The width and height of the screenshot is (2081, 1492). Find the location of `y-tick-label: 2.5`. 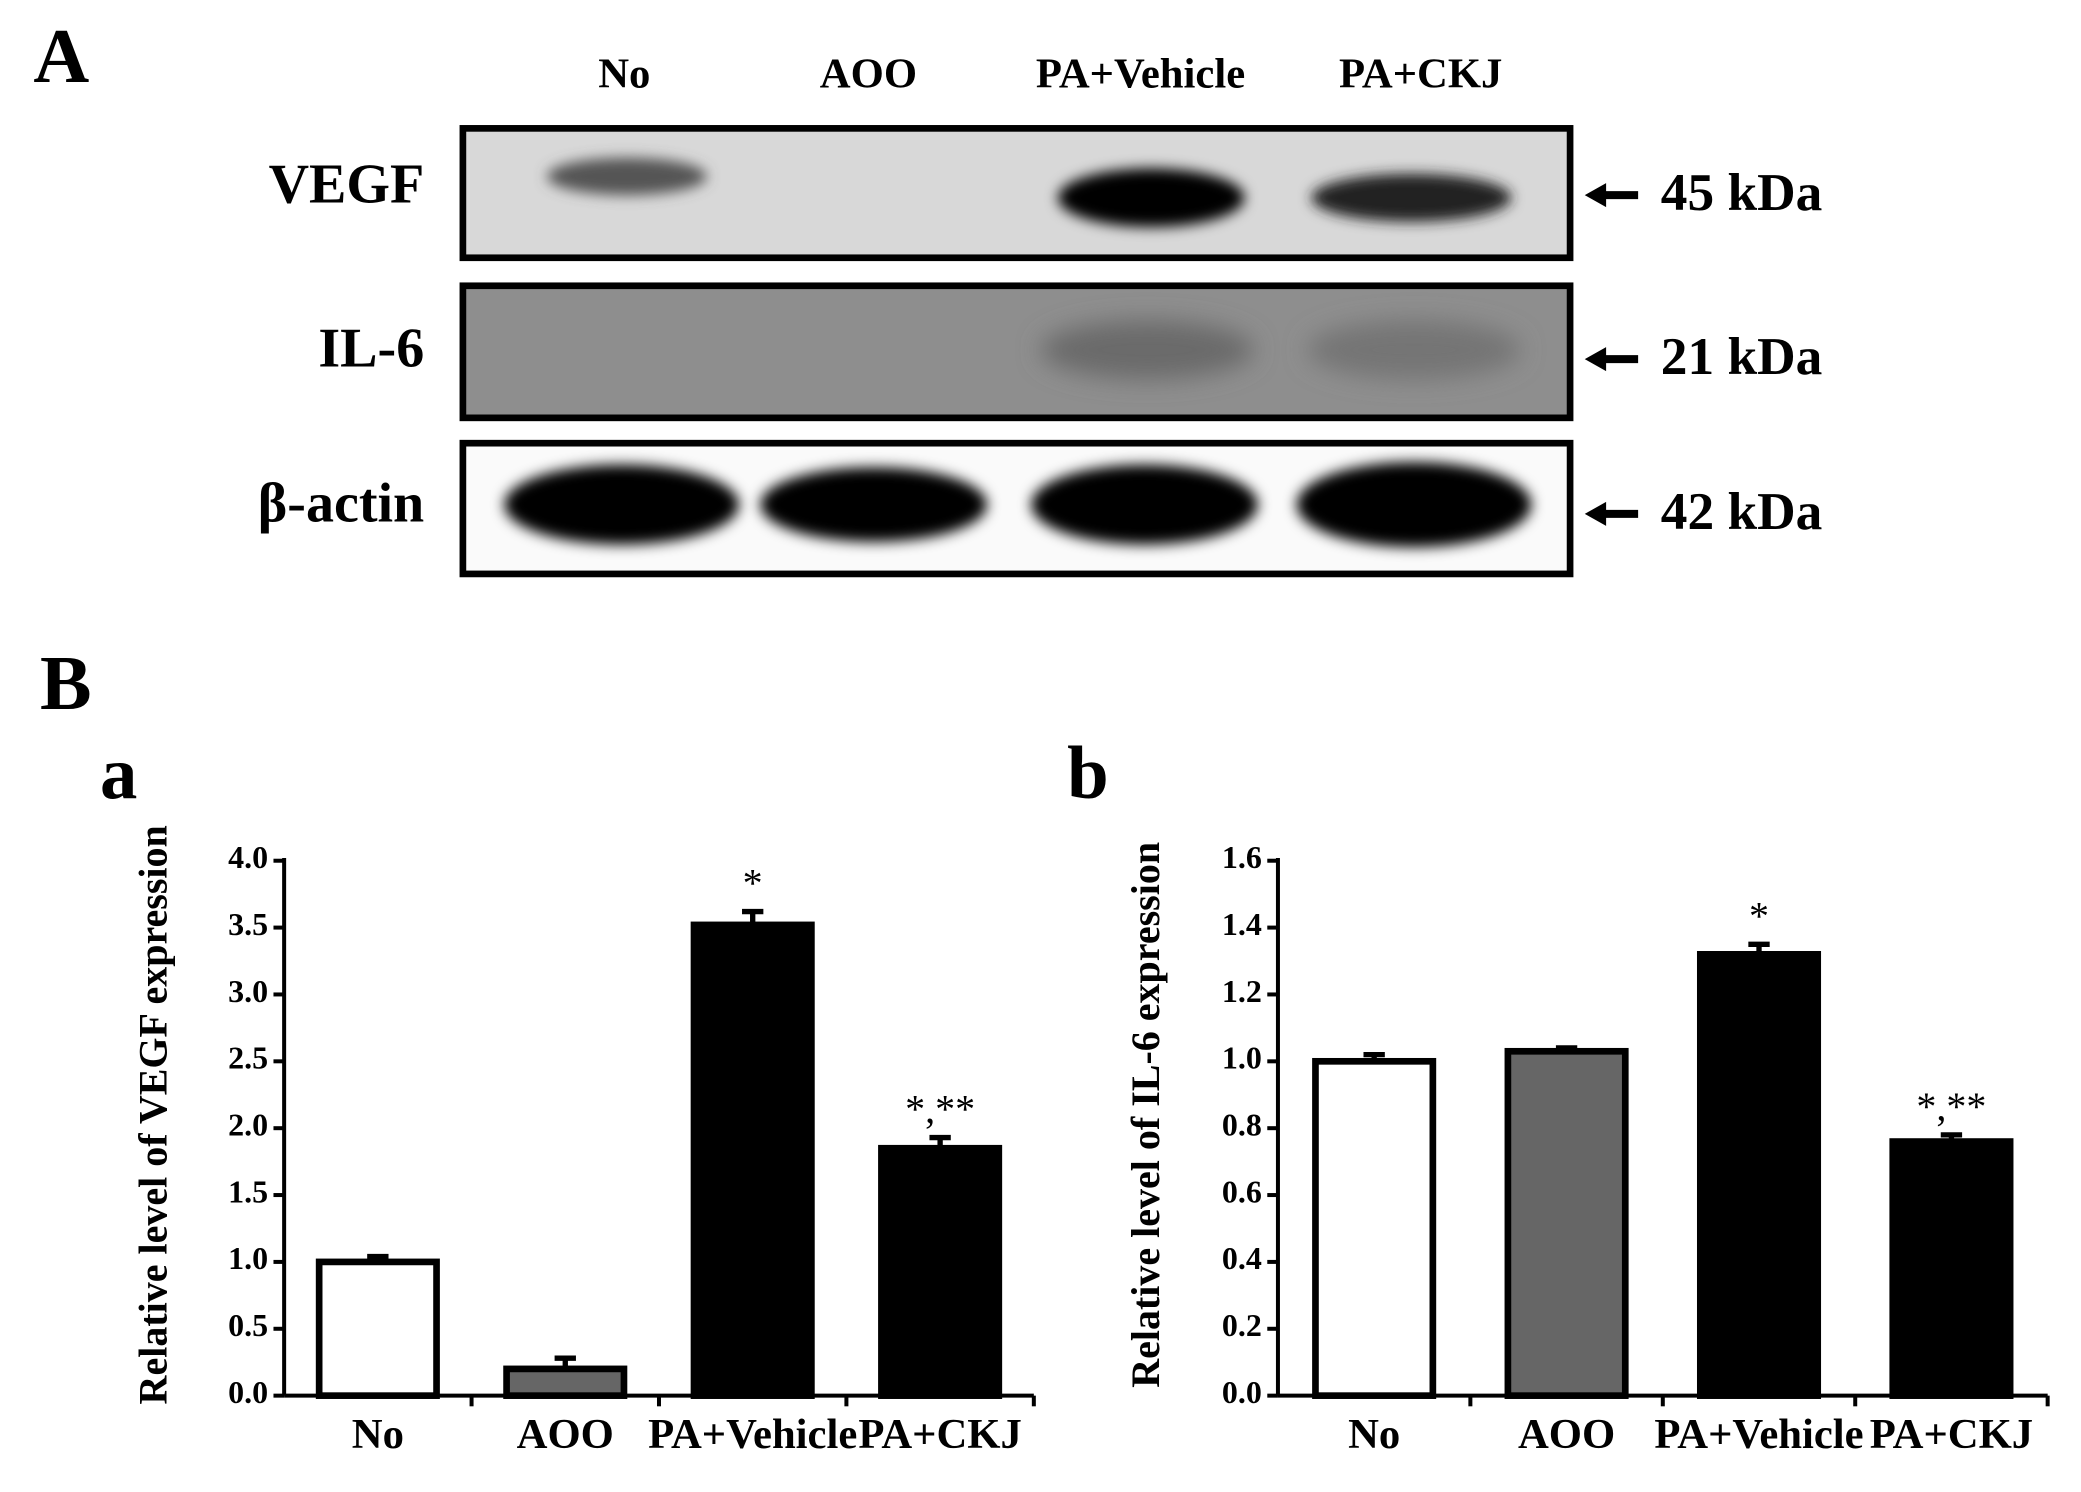

y-tick-label: 2.5 is located at coordinates (248, 1058).